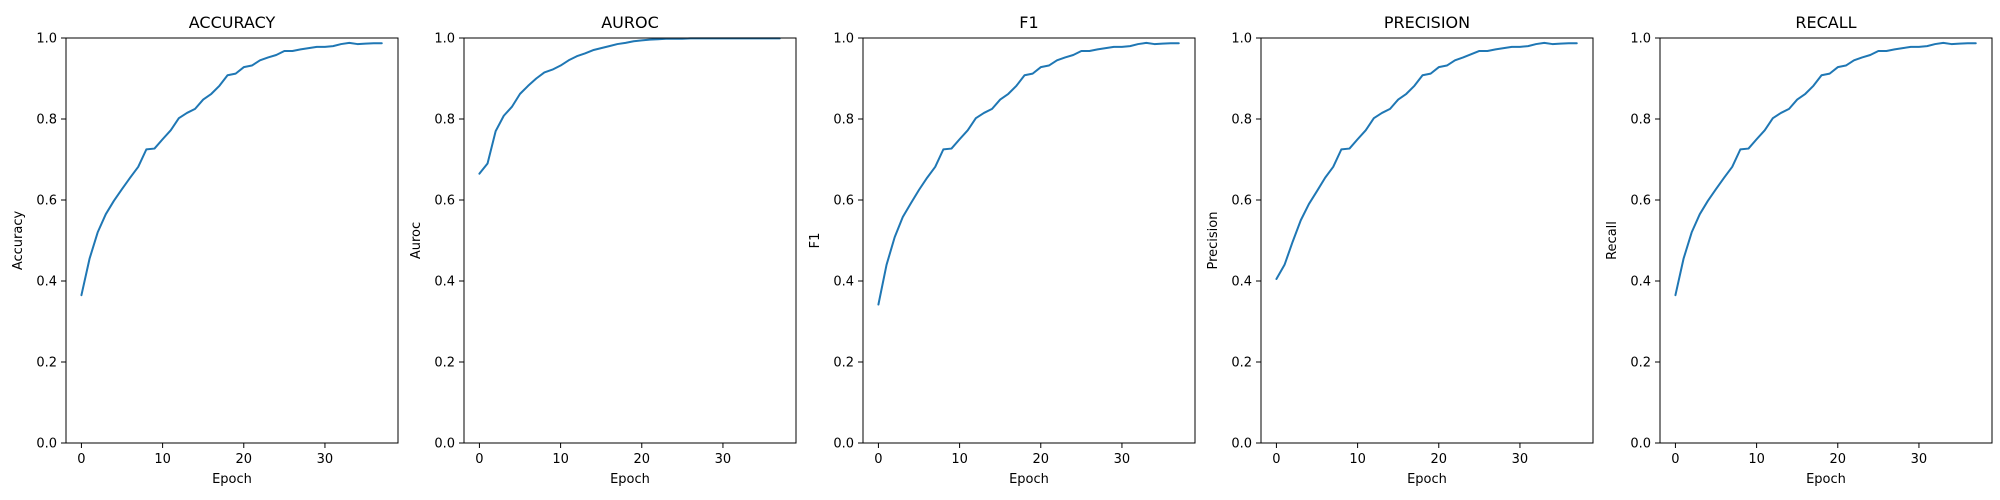  Describe the element at coordinates (416, 240) in the screenshot. I see `y-axis-label: Auroc` at that location.